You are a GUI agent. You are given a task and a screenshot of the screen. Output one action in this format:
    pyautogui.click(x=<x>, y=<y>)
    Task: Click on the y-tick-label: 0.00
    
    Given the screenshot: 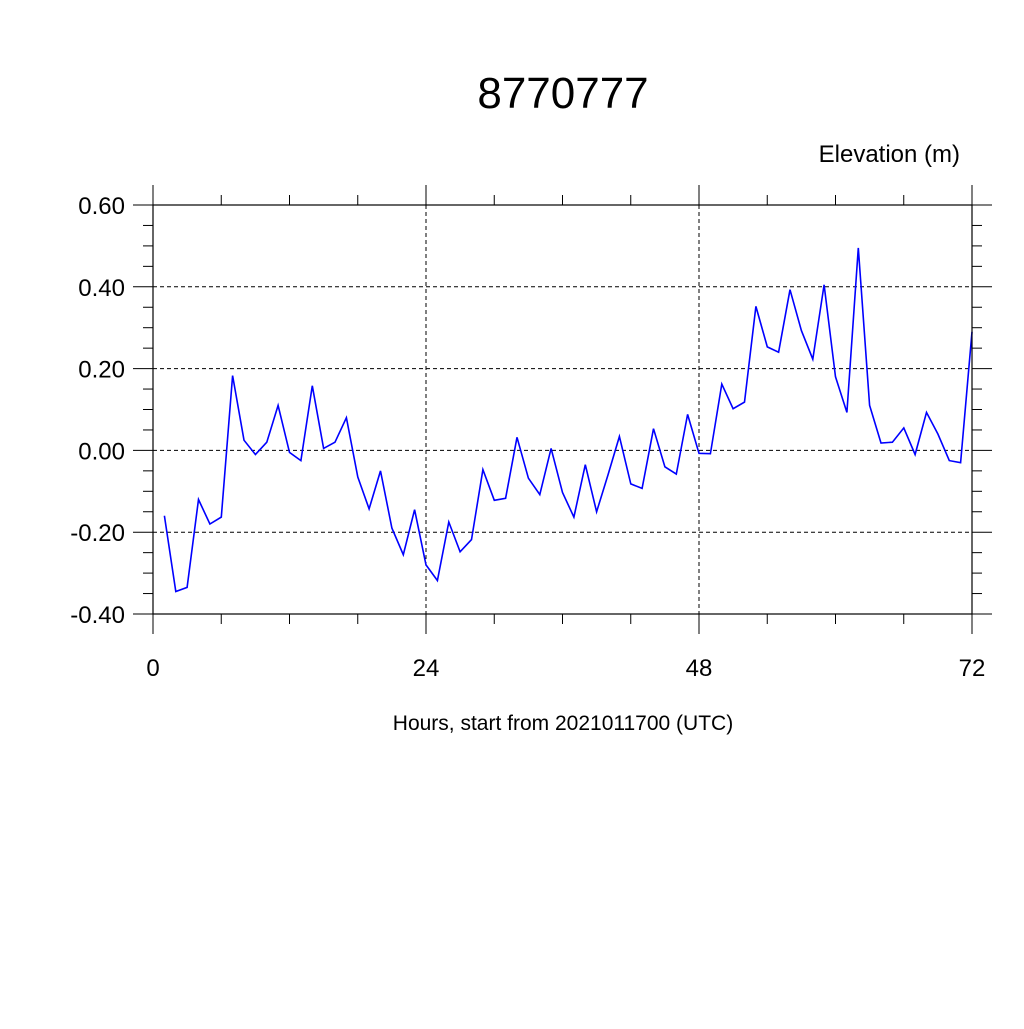 What is the action you would take?
    pyautogui.click(x=101, y=451)
    